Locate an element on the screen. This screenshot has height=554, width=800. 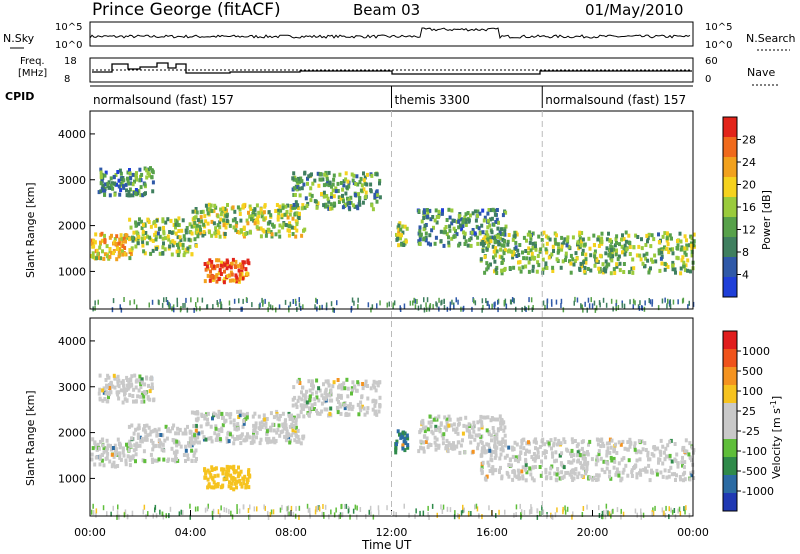
sky-tick-left-bottom: 10^0 is located at coordinates (68, 45).